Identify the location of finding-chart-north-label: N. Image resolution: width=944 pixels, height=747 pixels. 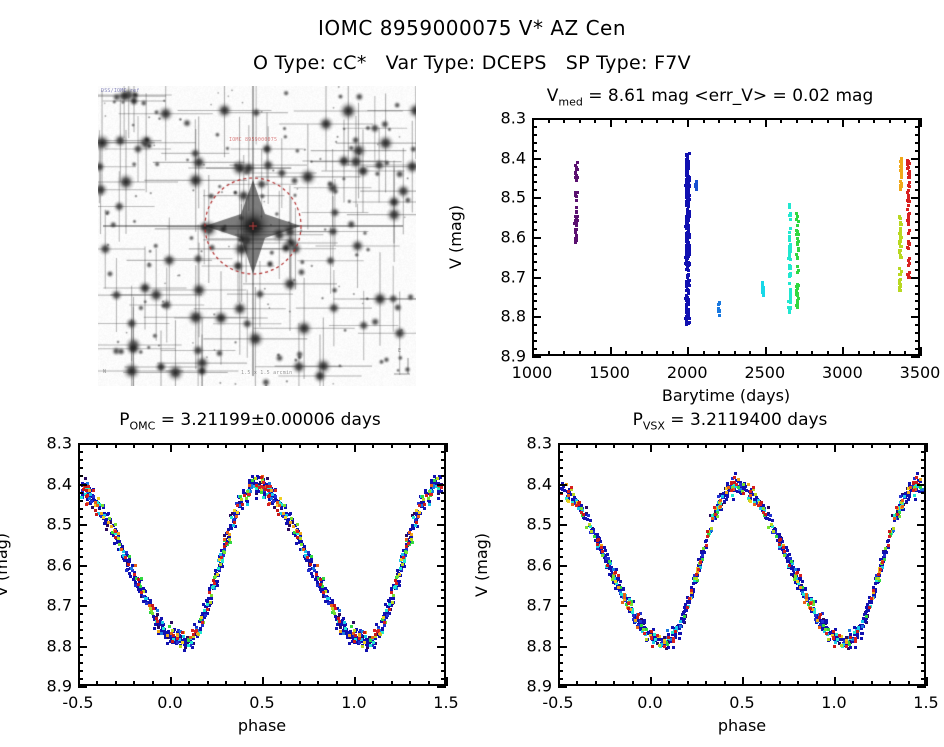
(105, 372).